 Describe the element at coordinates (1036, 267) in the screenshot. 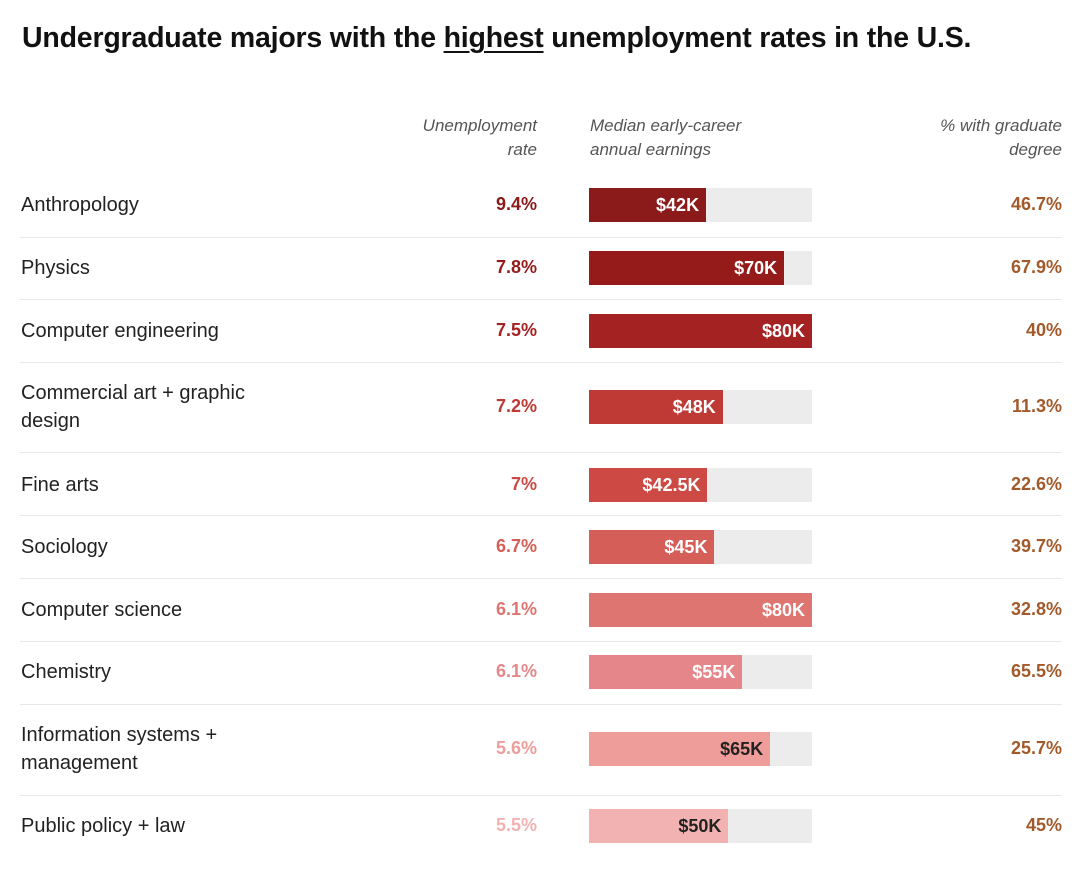

I see `graduate-degree-value: 67.9%` at that location.